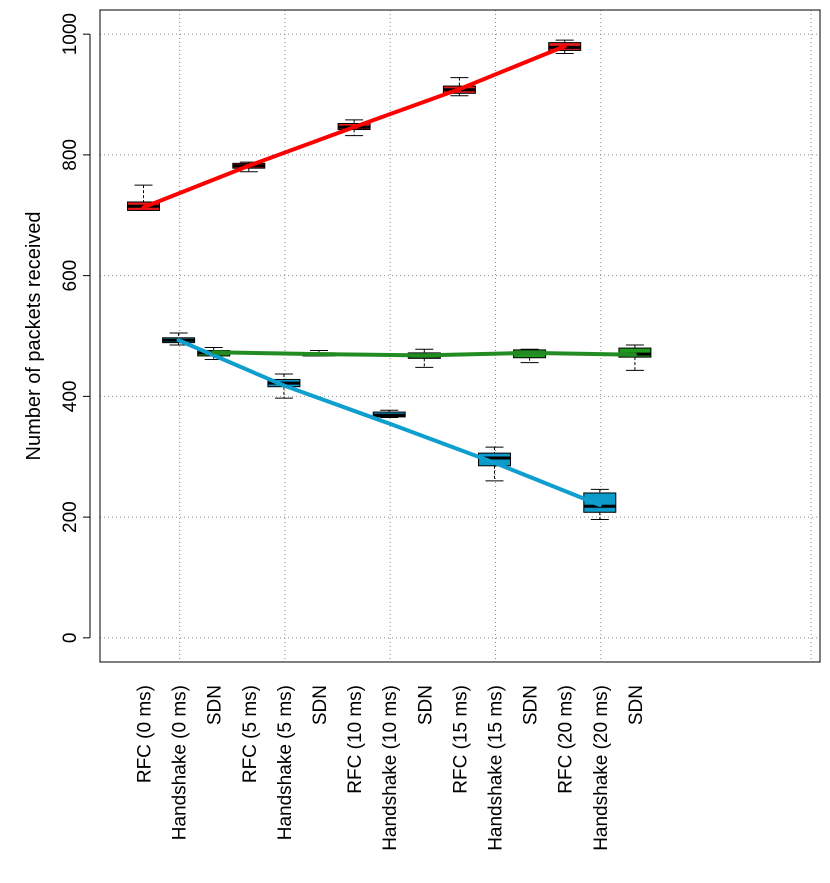 This screenshot has height=883, width=830. What do you see at coordinates (70, 276) in the screenshot?
I see `y-tick-label: 600` at bounding box center [70, 276].